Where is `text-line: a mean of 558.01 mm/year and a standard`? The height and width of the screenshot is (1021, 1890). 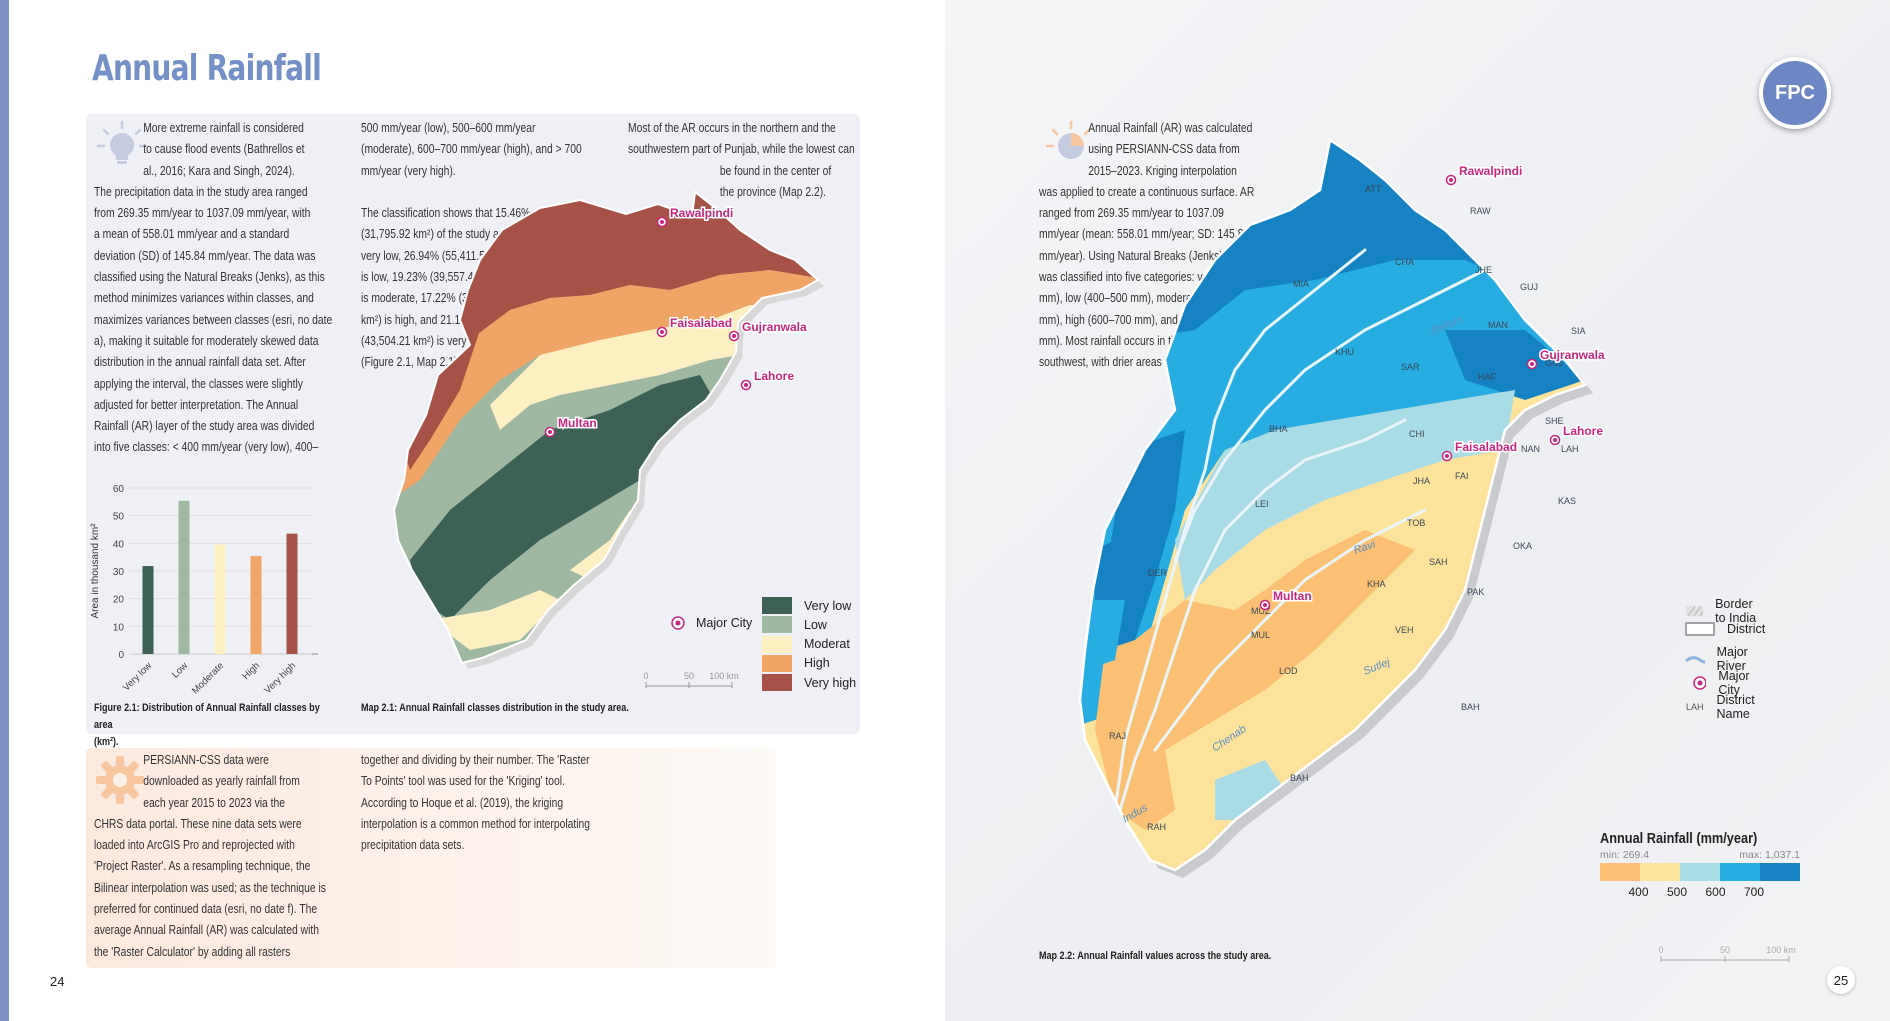
text-line: a mean of 558.01 mm/year and a standard is located at coordinates (192, 234).